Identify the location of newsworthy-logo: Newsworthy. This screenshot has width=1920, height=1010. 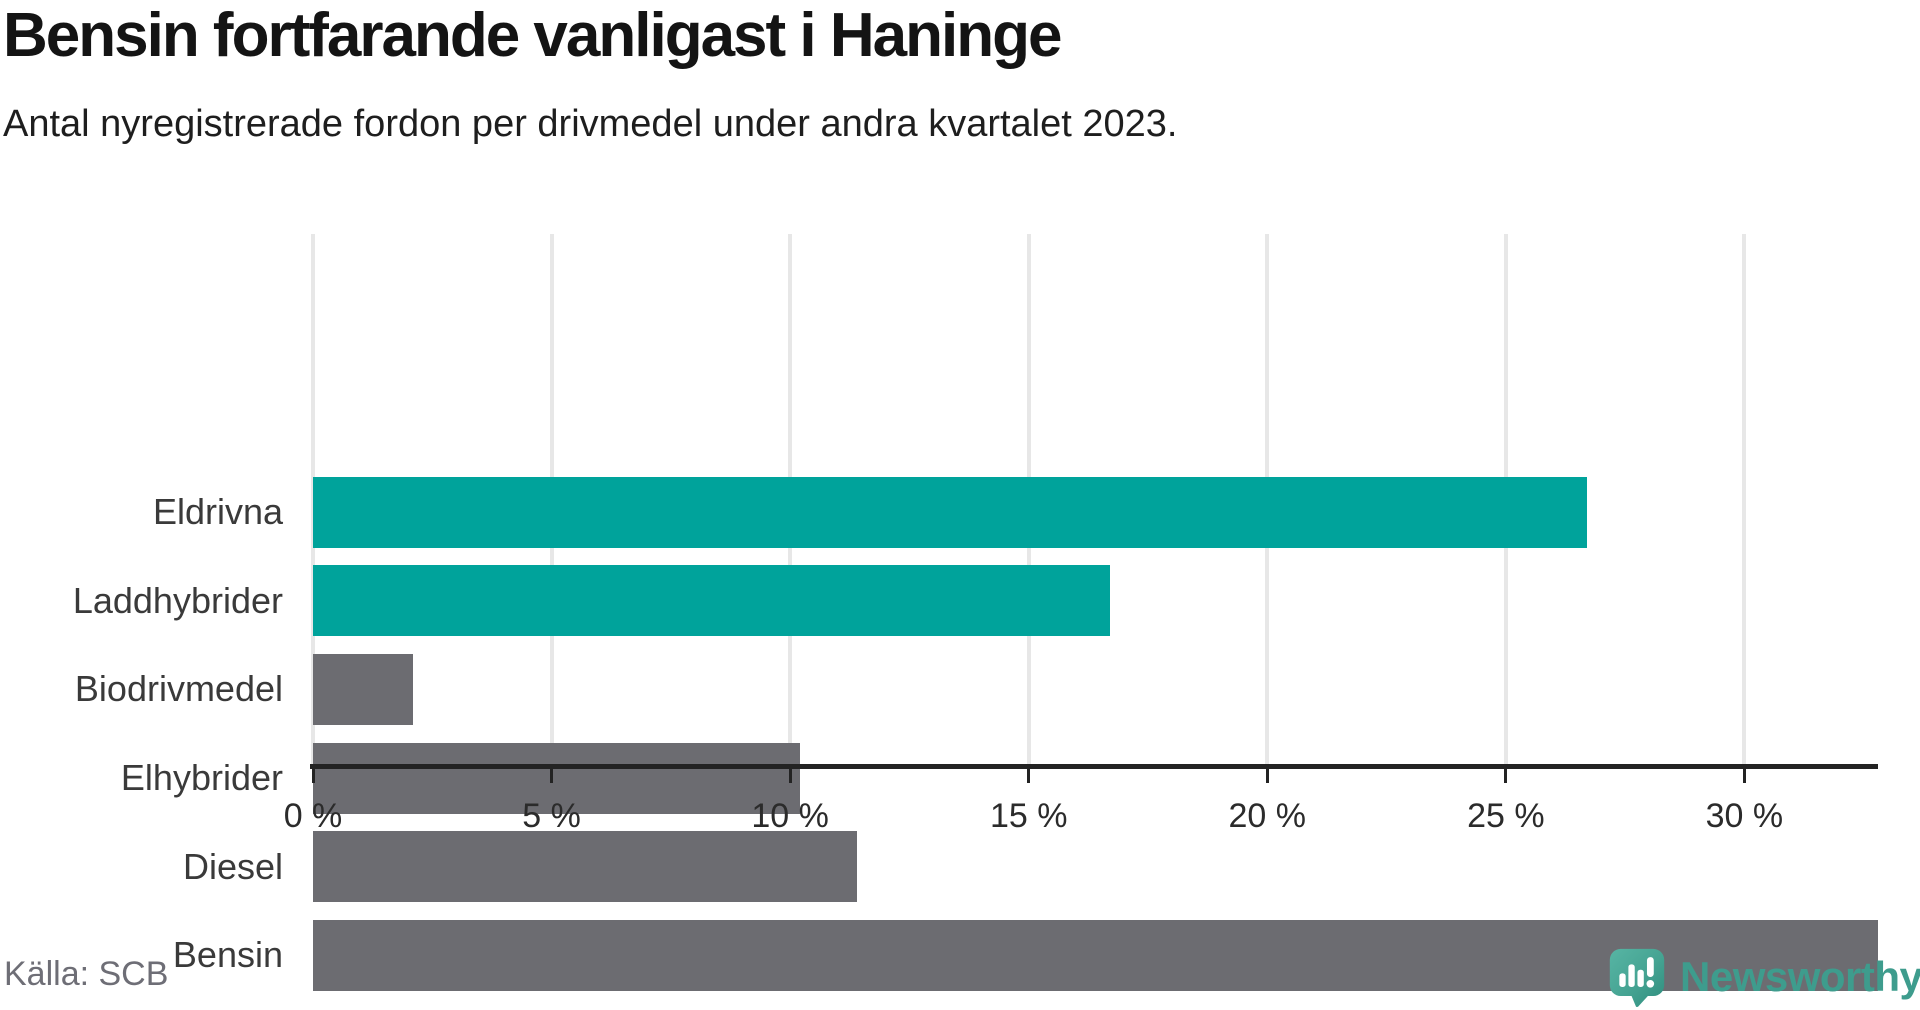
(1764, 977).